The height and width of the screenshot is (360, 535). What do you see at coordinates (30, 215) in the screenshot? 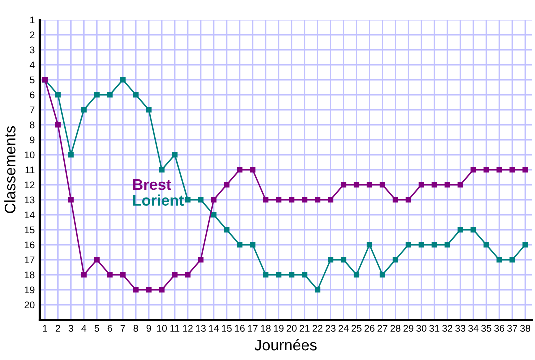
I see `y-tick-label: 14` at bounding box center [30, 215].